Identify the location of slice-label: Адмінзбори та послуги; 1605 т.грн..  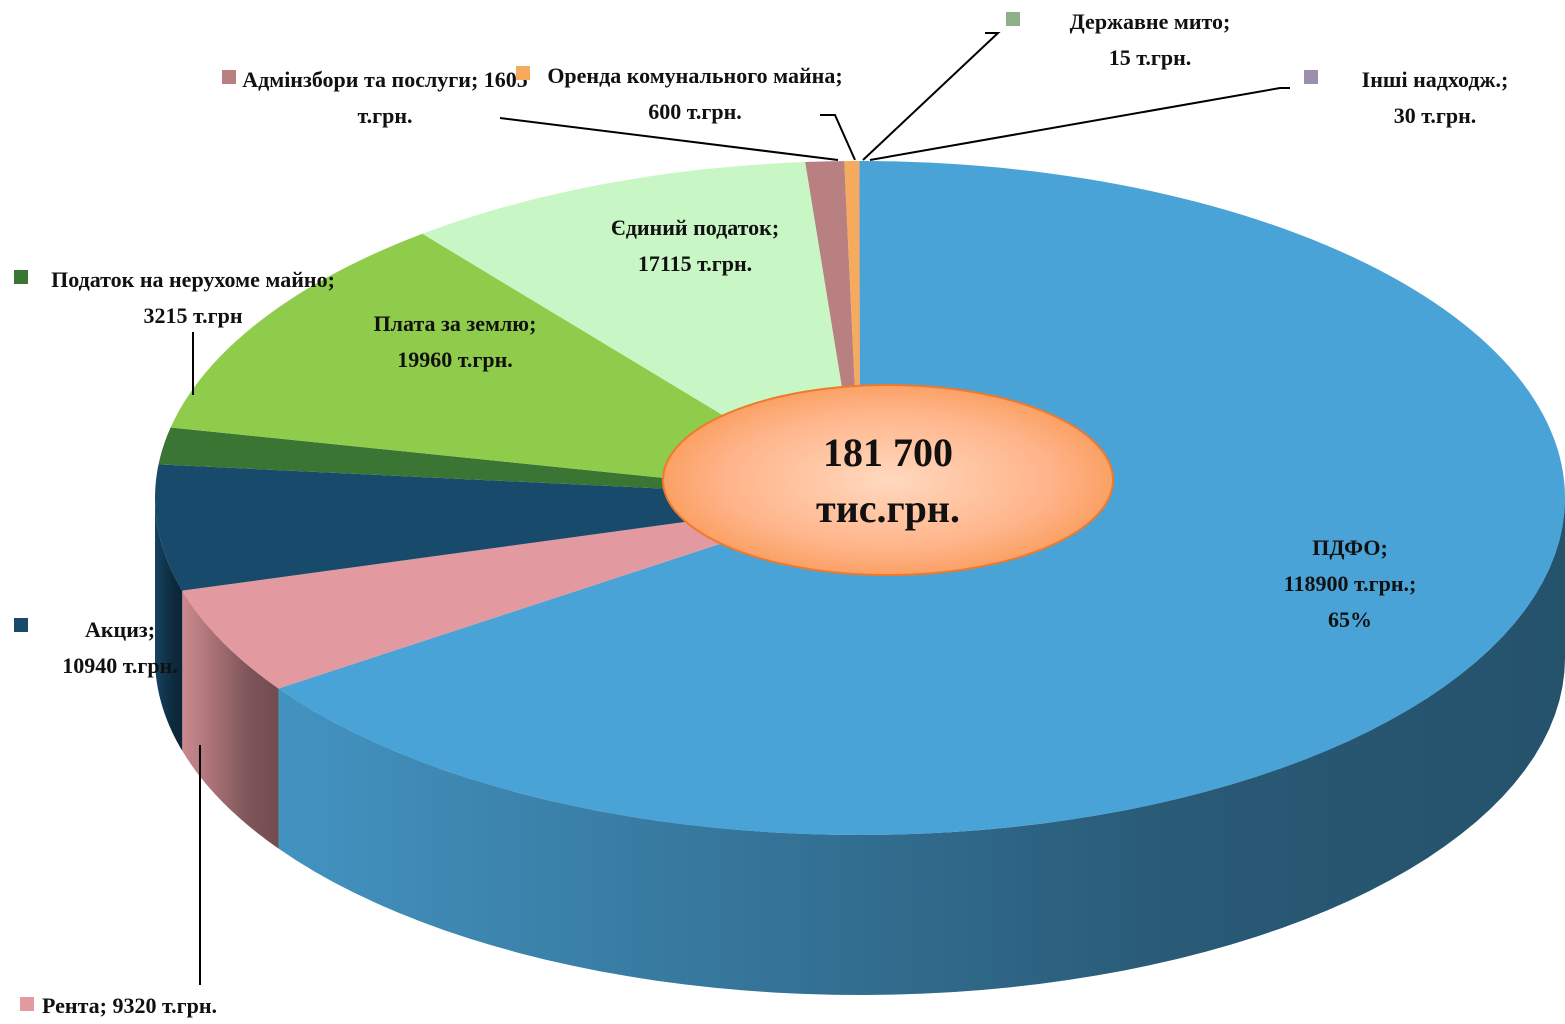
(385, 98).